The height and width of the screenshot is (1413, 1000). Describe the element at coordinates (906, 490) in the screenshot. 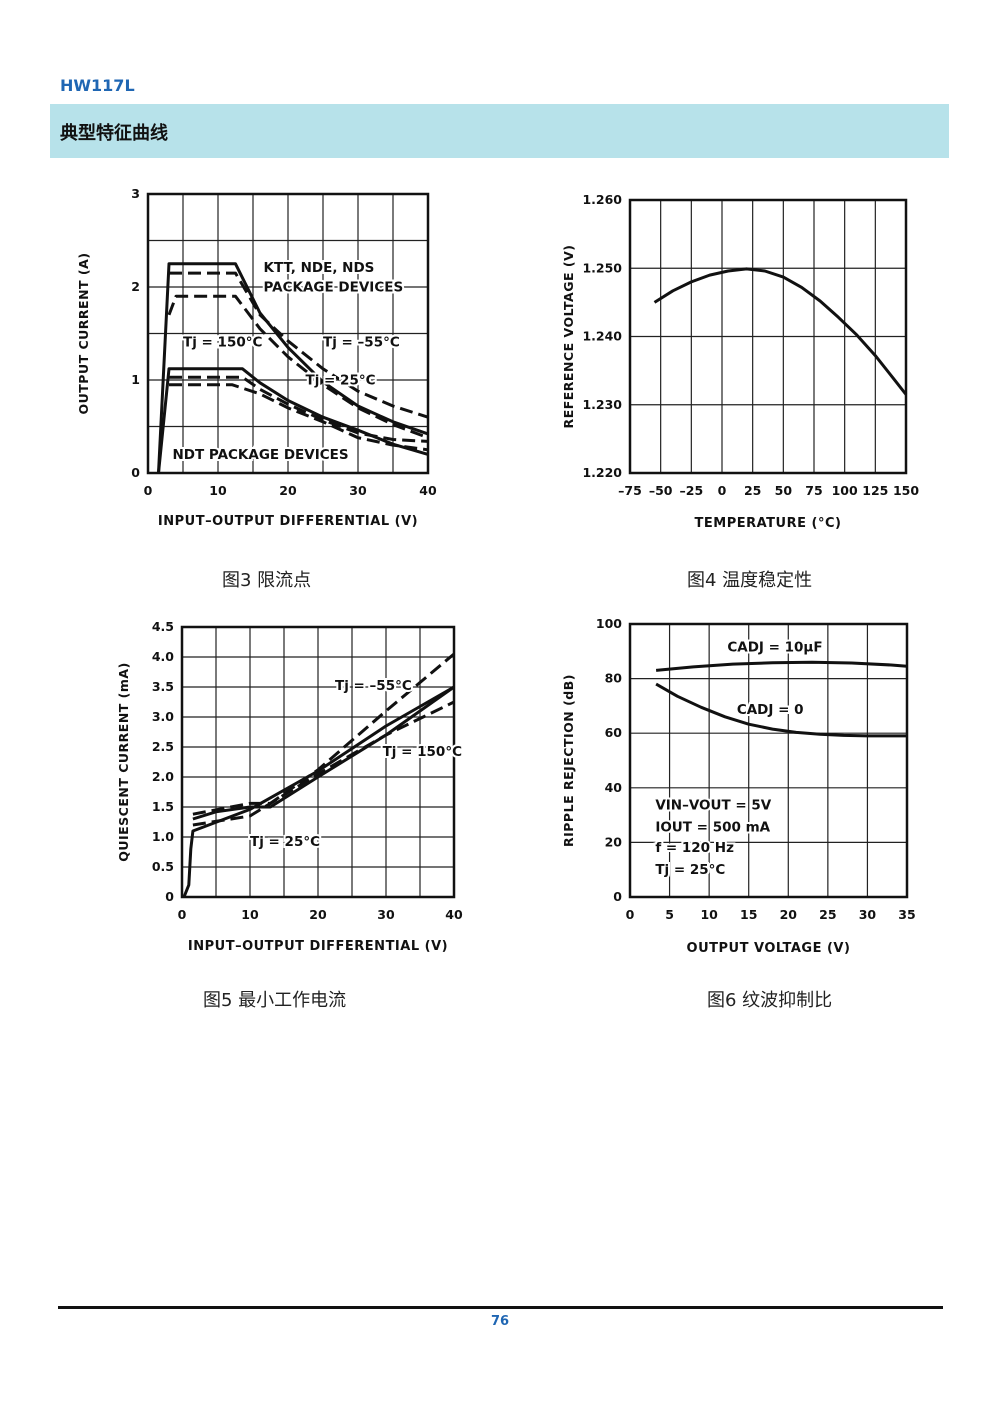

I see `x-tick-label: 150` at that location.